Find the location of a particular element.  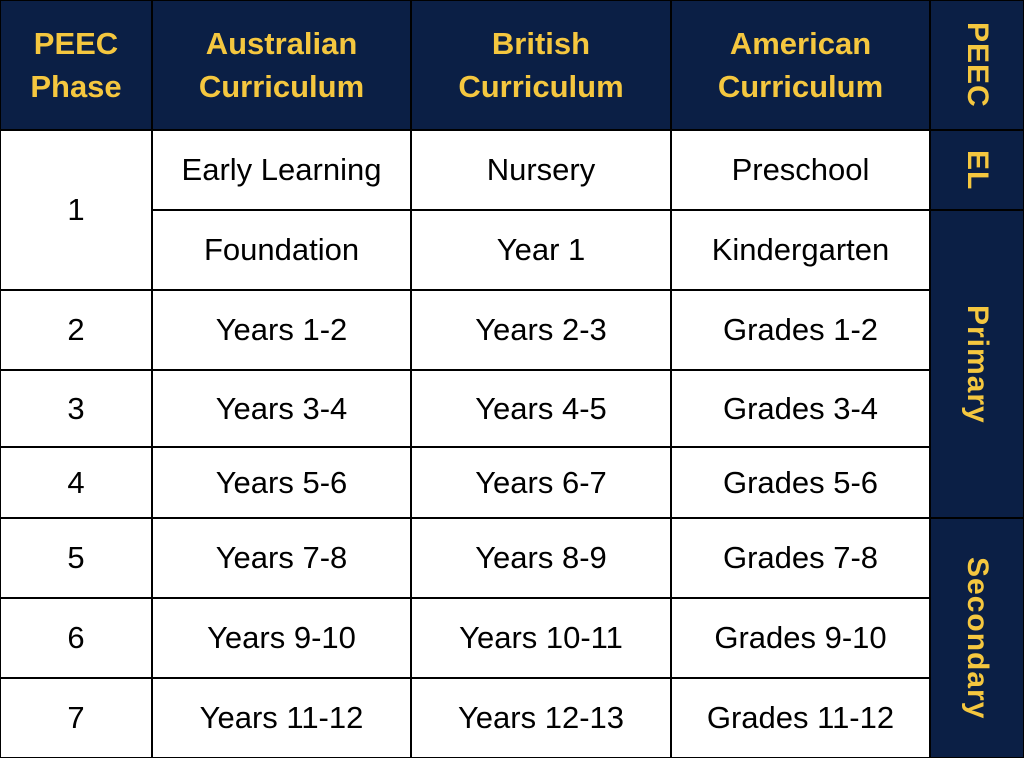

us-cell: Grades 5-6 is located at coordinates (800, 482).